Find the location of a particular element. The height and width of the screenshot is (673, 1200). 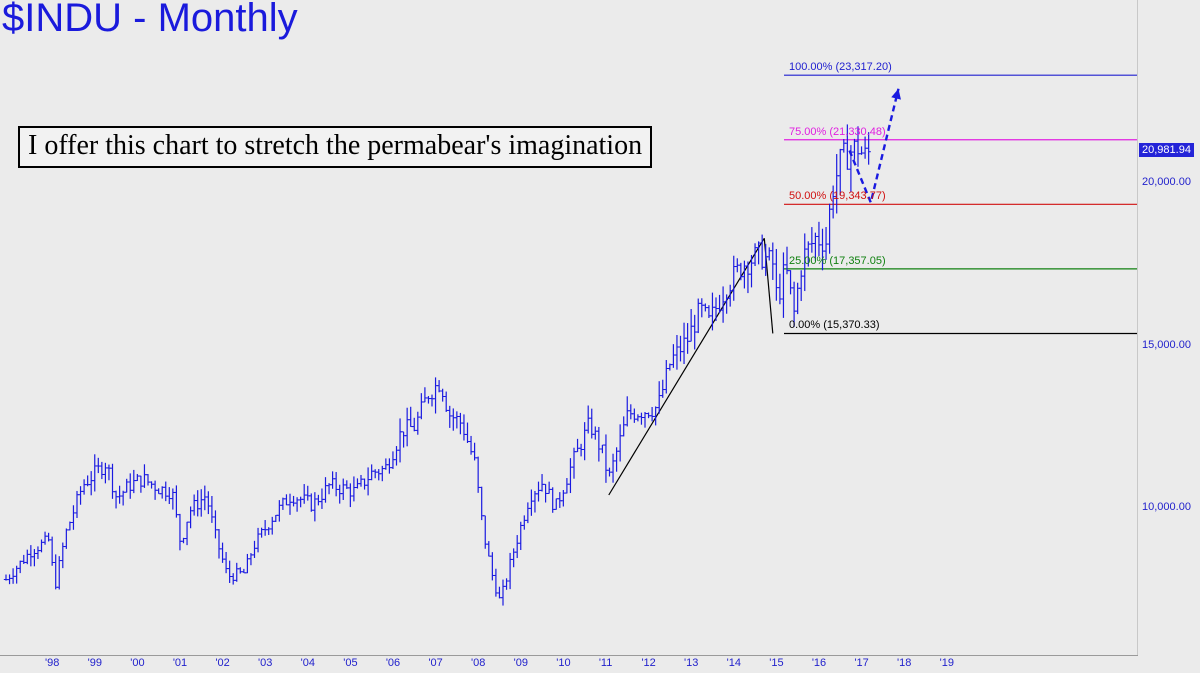

x-tick-label: '19 is located at coordinates (946, 663).